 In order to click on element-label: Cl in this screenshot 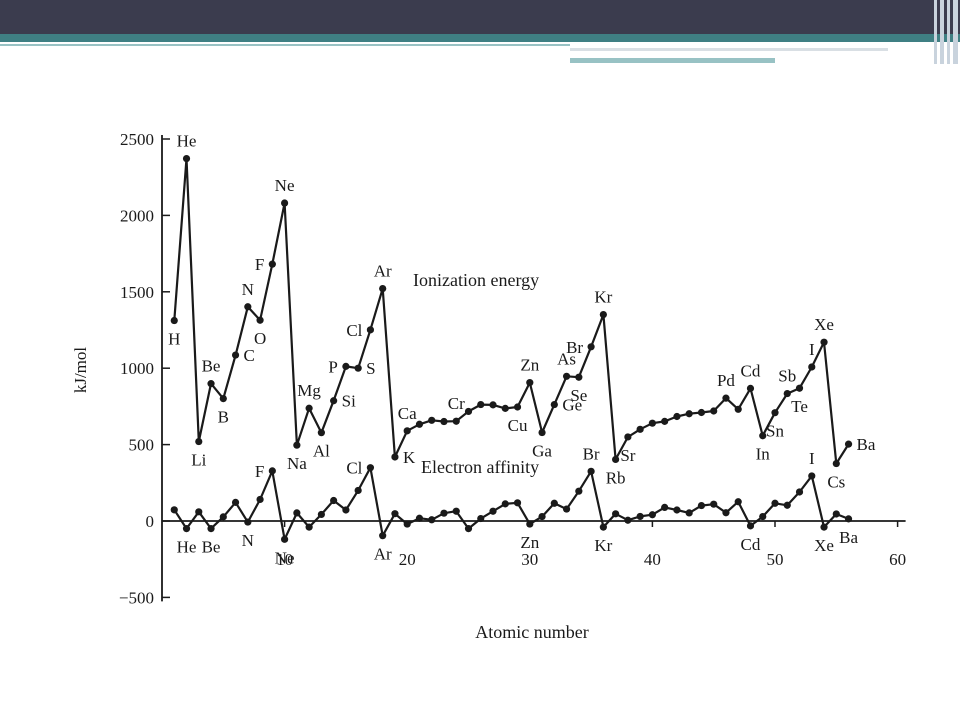, I will do `click(354, 468)`.